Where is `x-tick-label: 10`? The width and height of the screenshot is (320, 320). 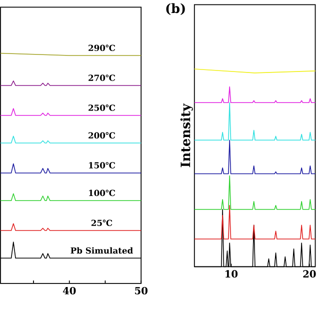
x-tick-label: 10 is located at coordinates (232, 274).